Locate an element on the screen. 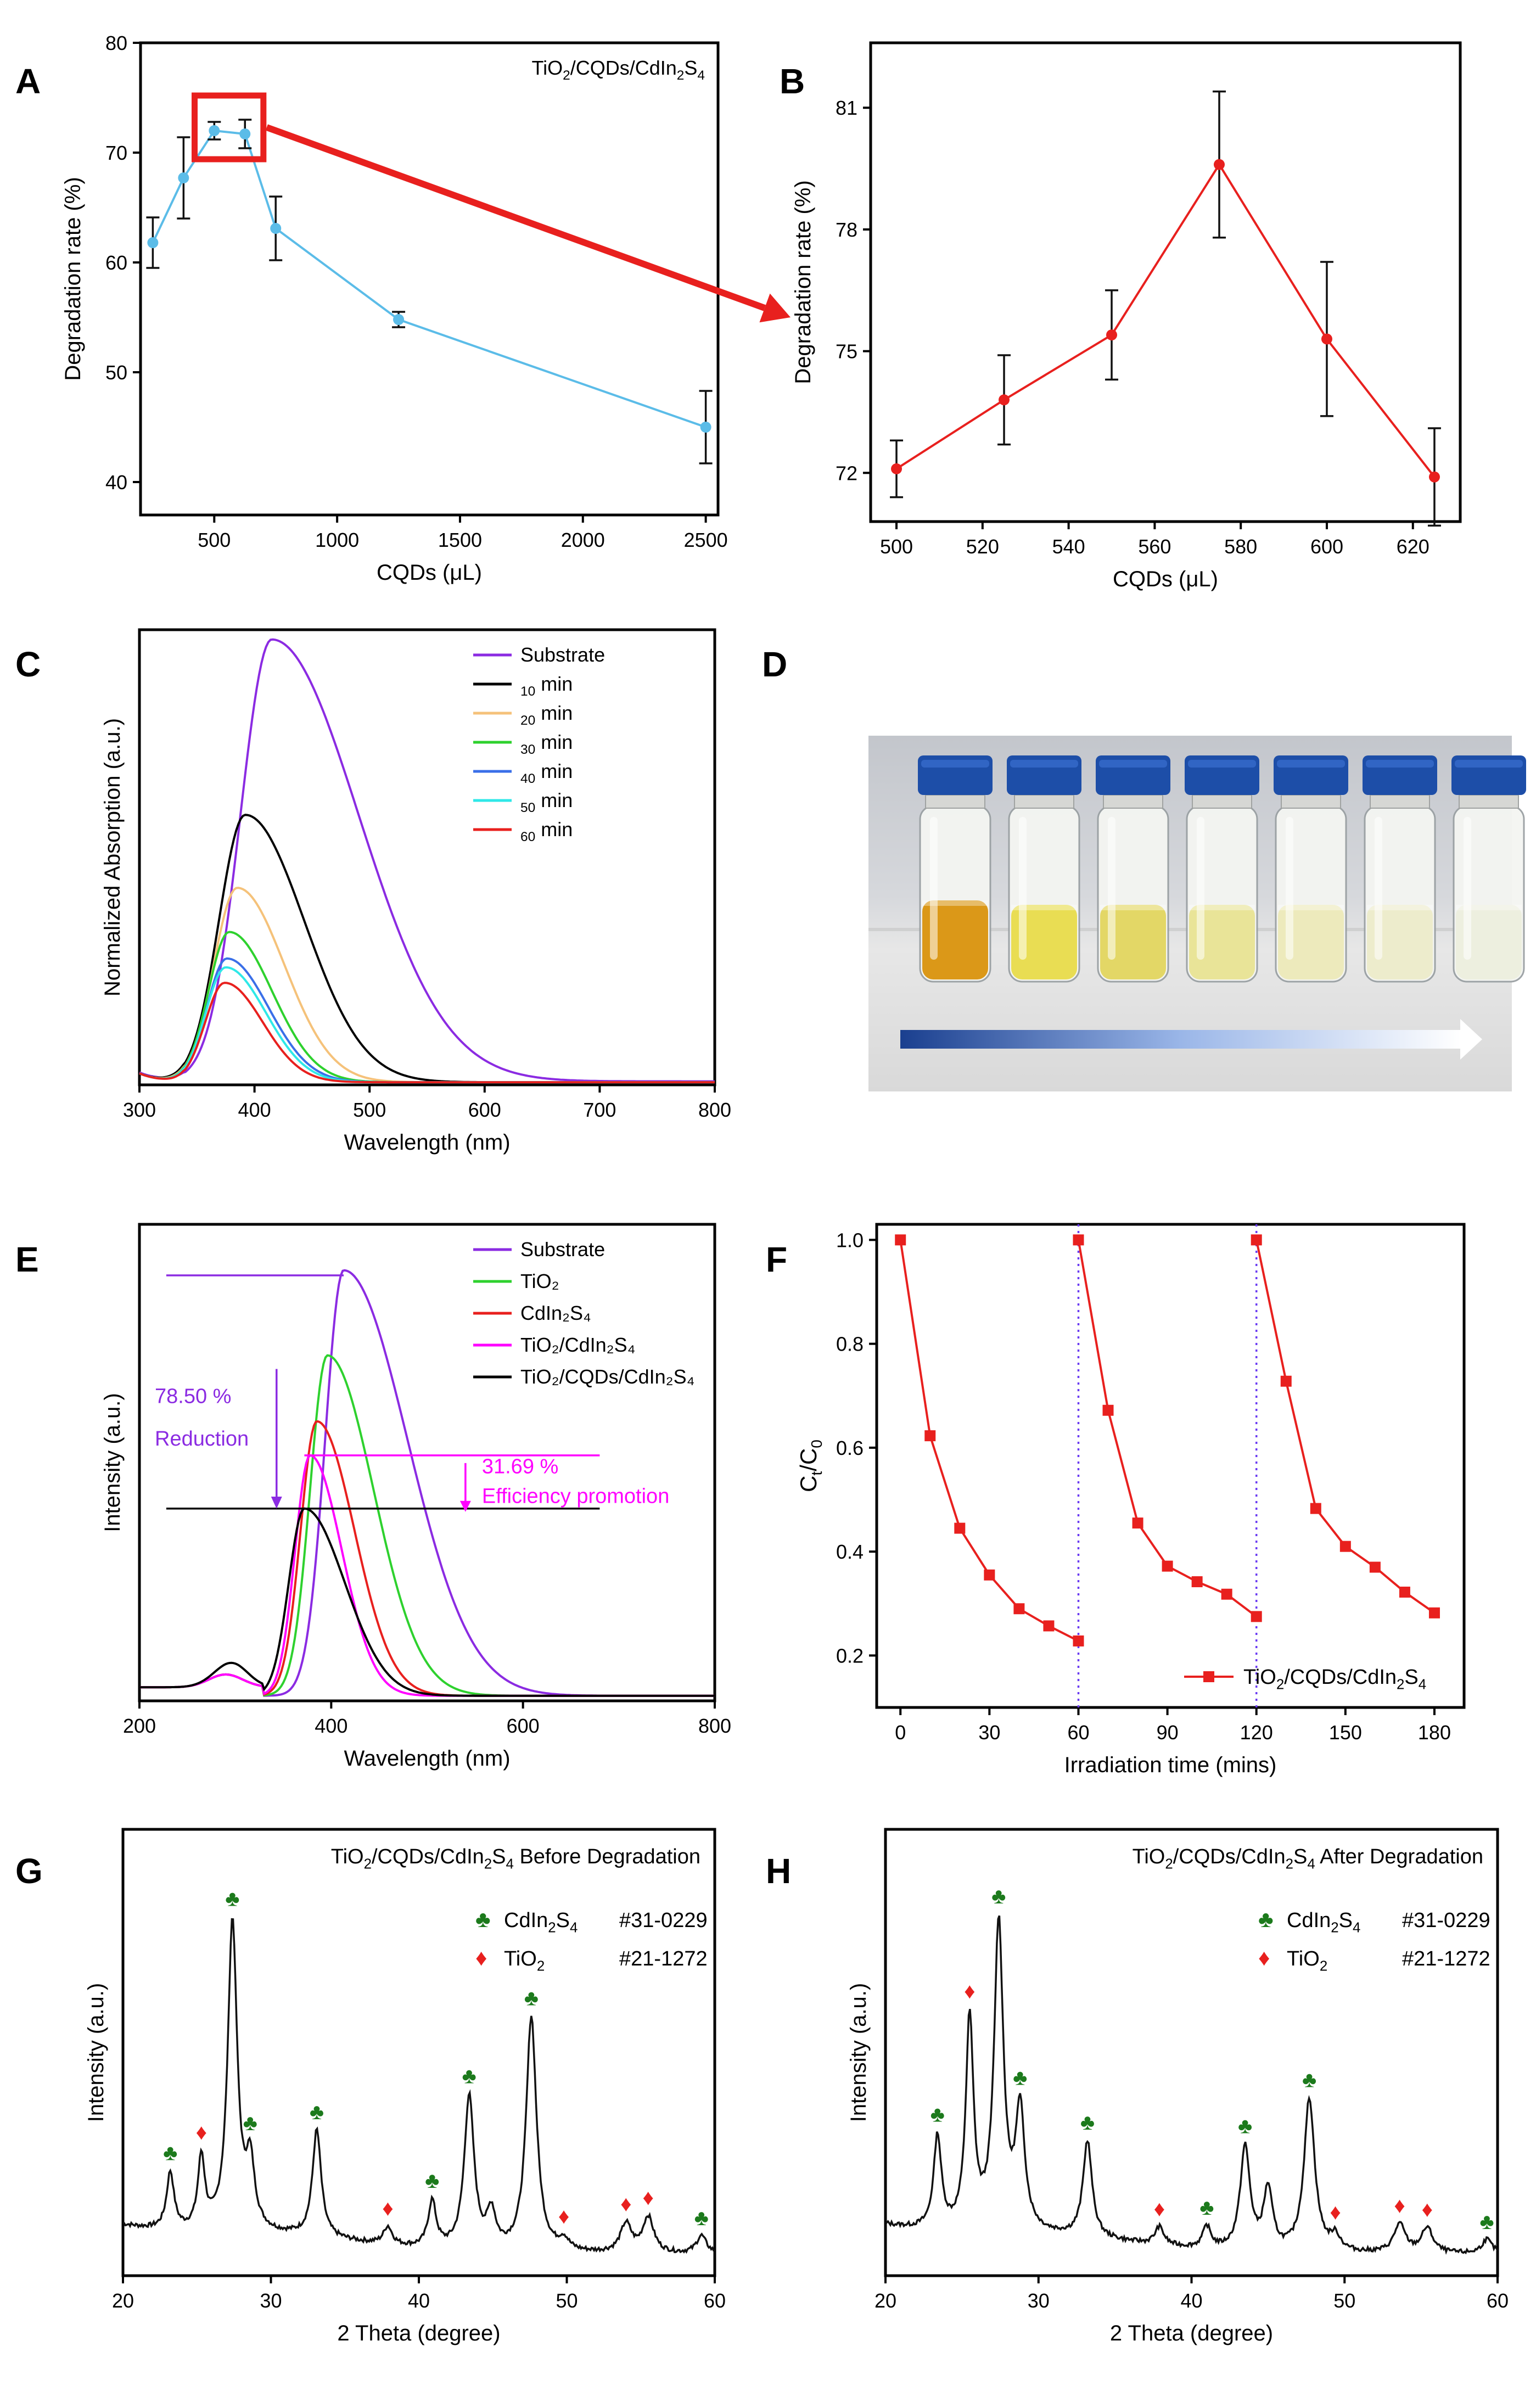 The height and width of the screenshot is (2408, 1536). x-tick-label: 180 is located at coordinates (1434, 1733).